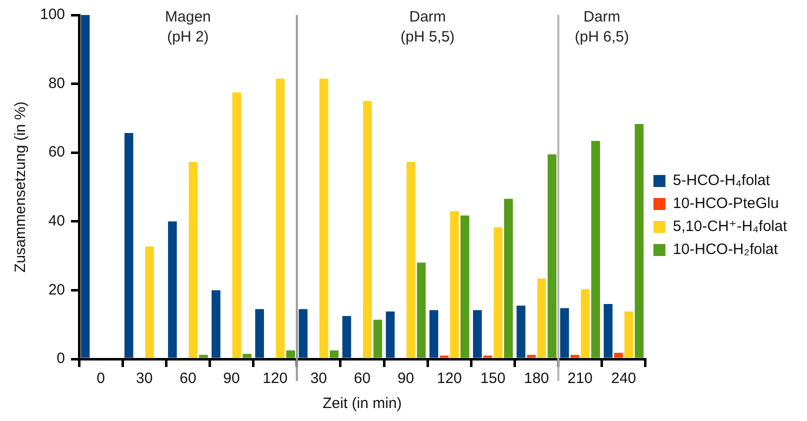 This screenshot has width=807, height=421. I want to click on x-tick-label: 210, so click(580, 379).